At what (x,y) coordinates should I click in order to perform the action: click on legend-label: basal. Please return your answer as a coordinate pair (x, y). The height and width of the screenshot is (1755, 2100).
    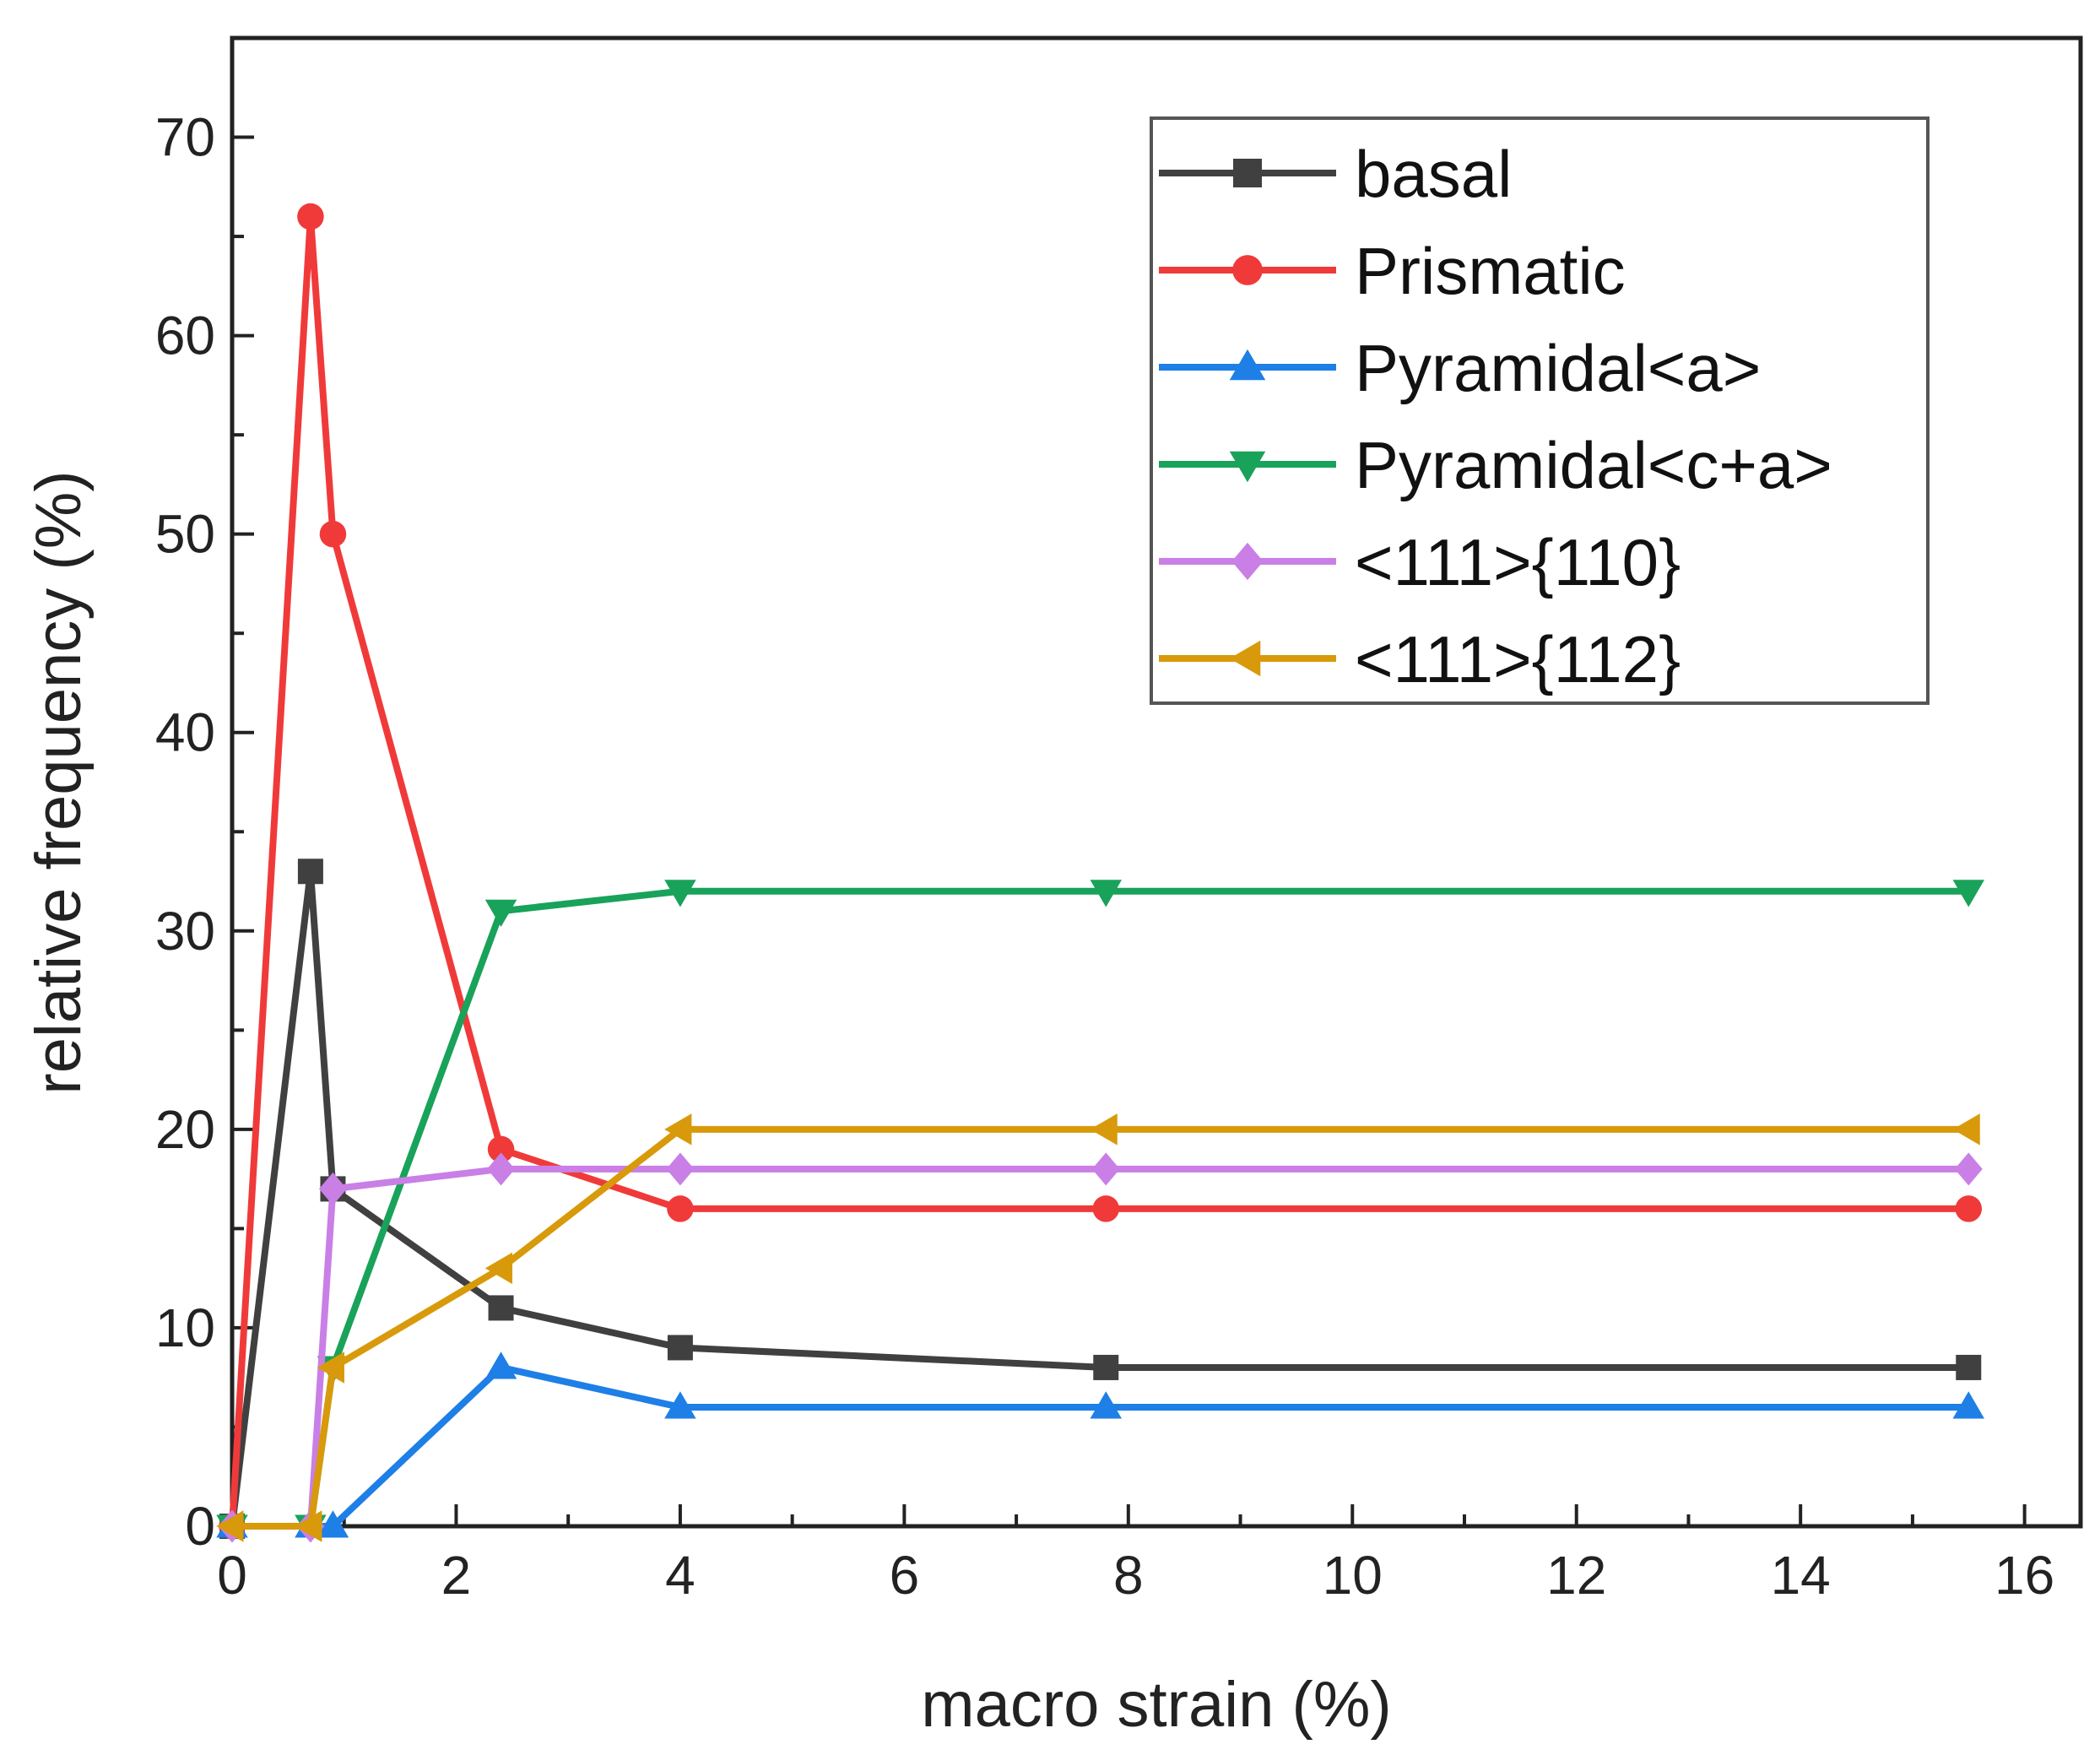
    Looking at the image, I should click on (1433, 174).